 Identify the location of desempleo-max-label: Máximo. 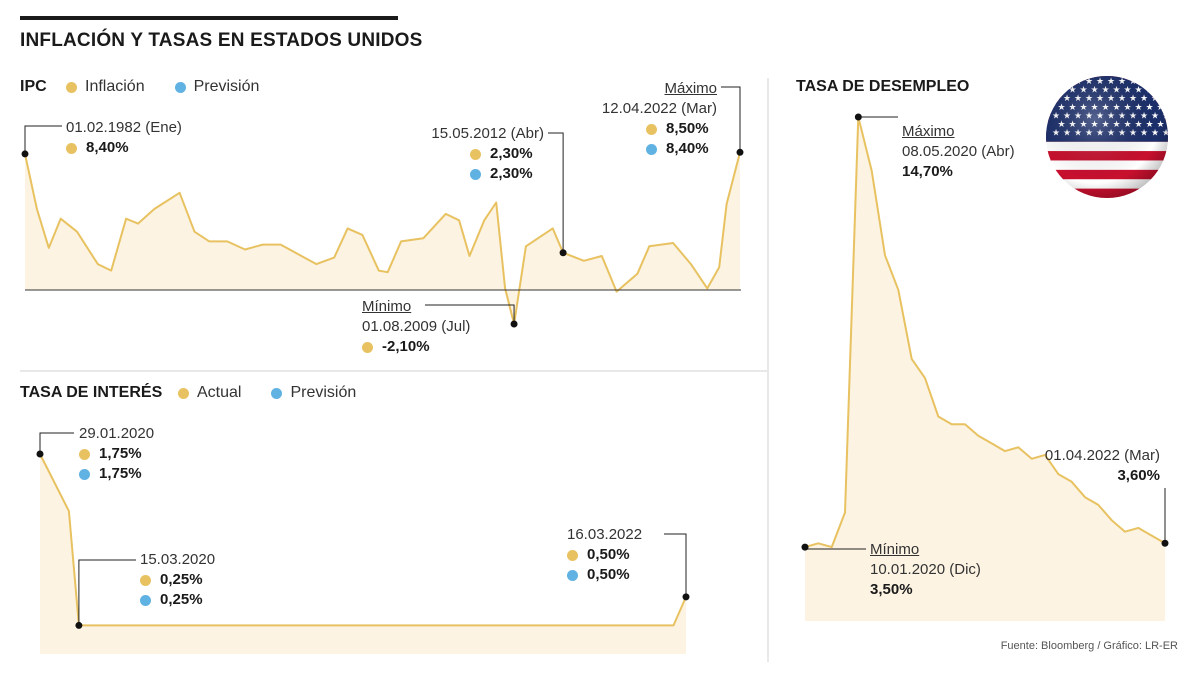
(928, 131).